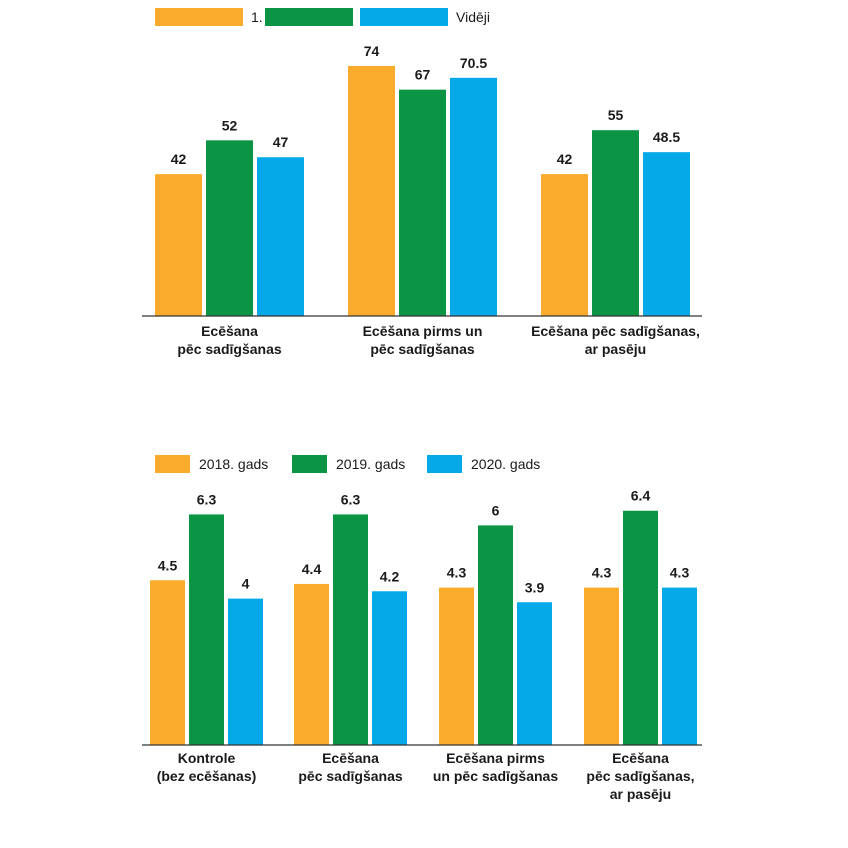  Describe the element at coordinates (473, 17) in the screenshot. I see `chart1-legend-label-3: Vidēji` at that location.